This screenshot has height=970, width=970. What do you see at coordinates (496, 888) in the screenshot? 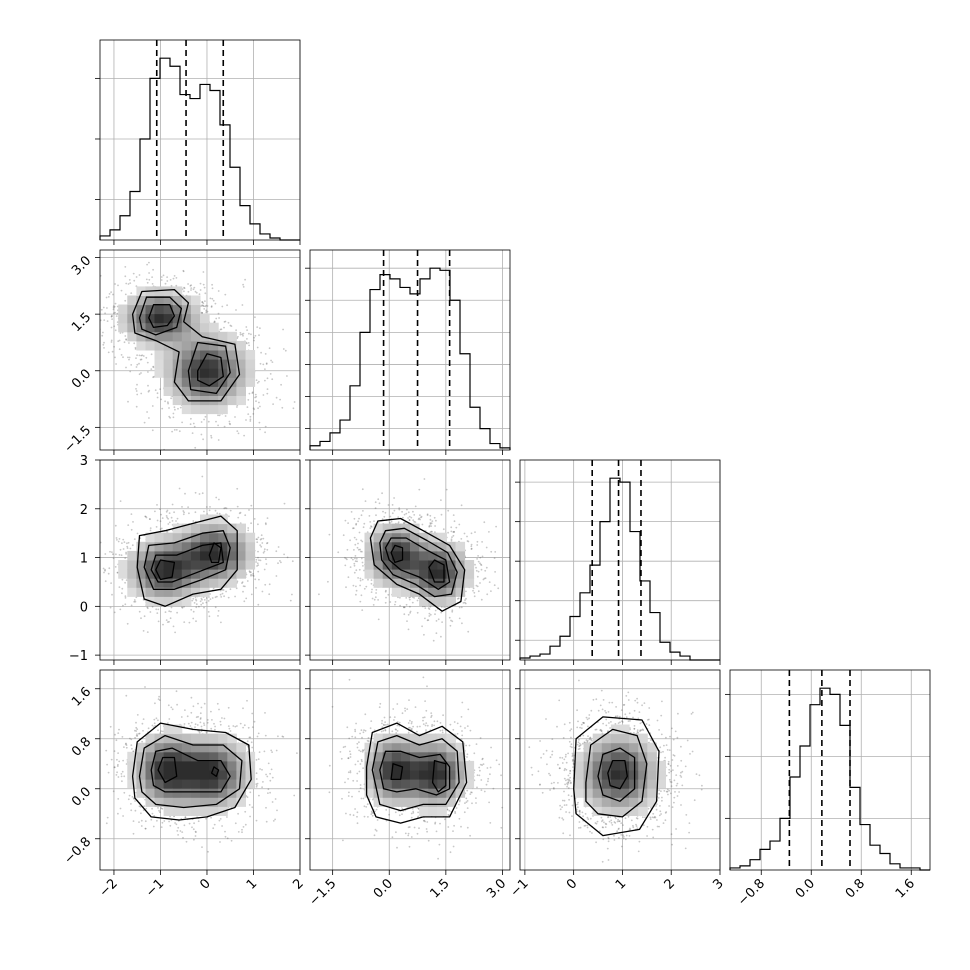
I see `x-tick-label: 3.0` at bounding box center [496, 888].